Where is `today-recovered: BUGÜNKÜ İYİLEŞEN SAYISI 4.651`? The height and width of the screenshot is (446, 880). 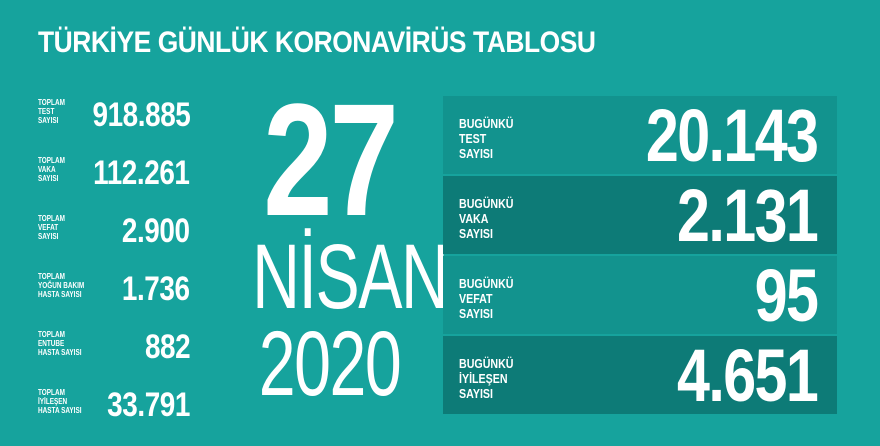 today-recovered: BUGÜNKÜ İYİLEŞEN SAYISI 4.651 is located at coordinates (640, 375).